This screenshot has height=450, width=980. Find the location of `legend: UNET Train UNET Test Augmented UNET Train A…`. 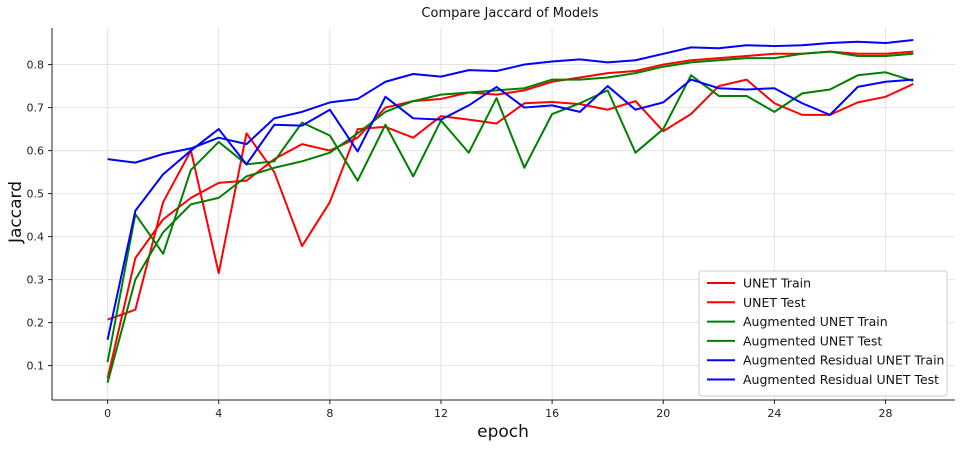

legend: UNET Train UNET Test Augmented UNET Train A… is located at coordinates (823, 333).